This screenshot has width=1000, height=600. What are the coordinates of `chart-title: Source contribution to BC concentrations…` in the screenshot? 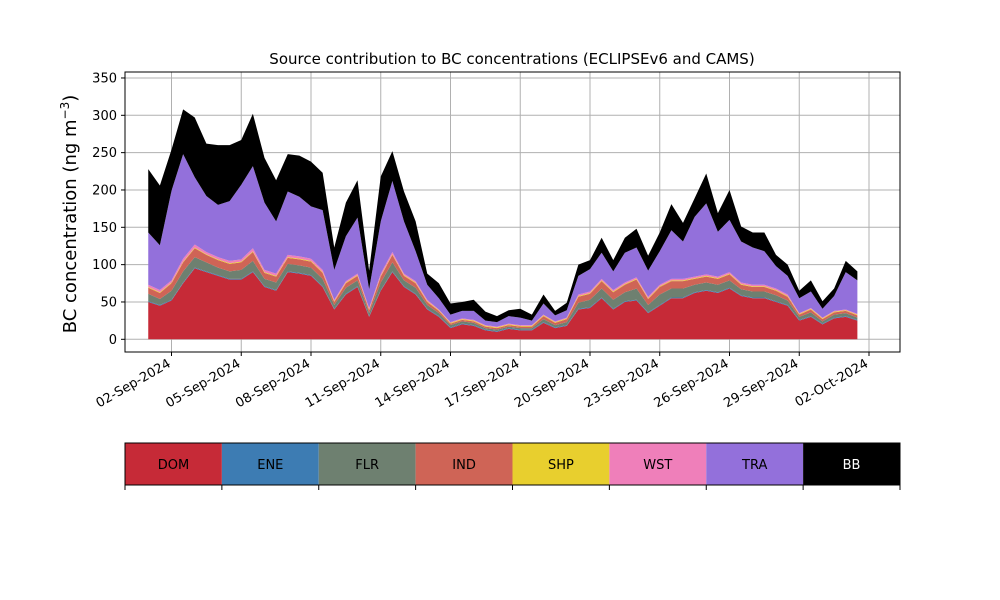 It's located at (511, 59).